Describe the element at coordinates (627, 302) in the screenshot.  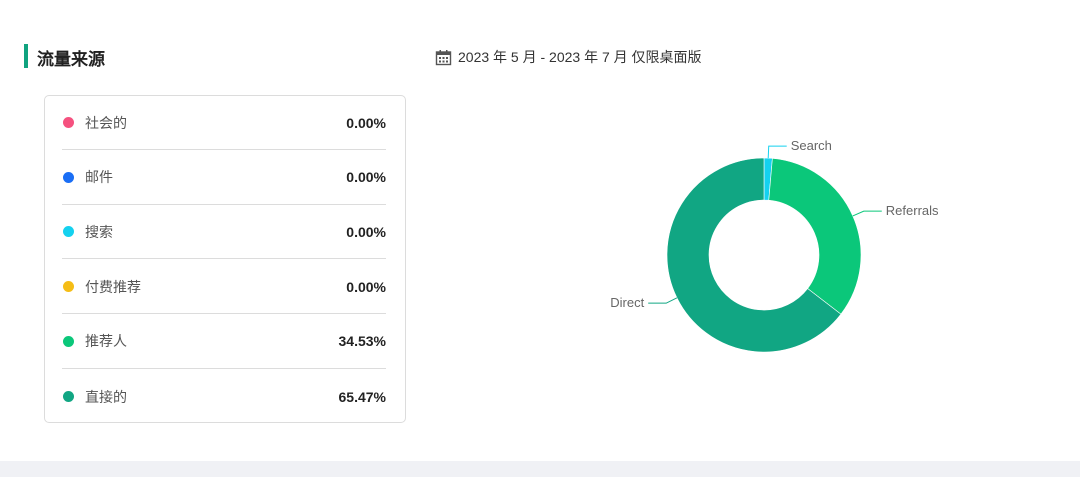
I see `slice-label: Direct` at that location.